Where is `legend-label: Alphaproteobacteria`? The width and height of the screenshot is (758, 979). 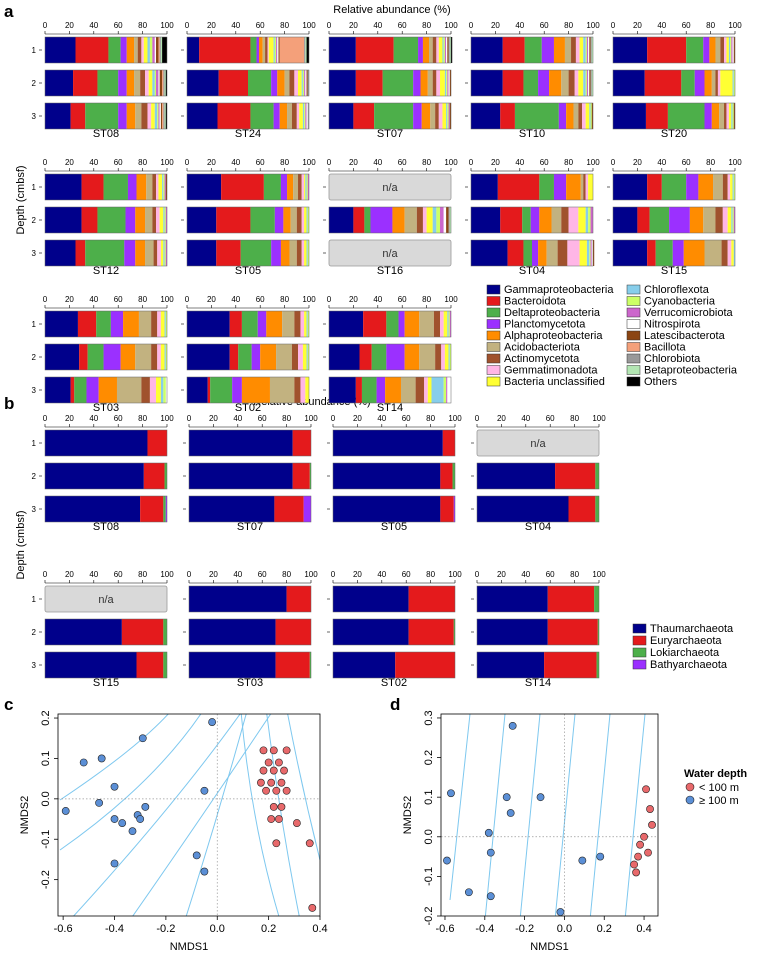
legend-label: Alphaproteobacteria is located at coordinates (553, 336).